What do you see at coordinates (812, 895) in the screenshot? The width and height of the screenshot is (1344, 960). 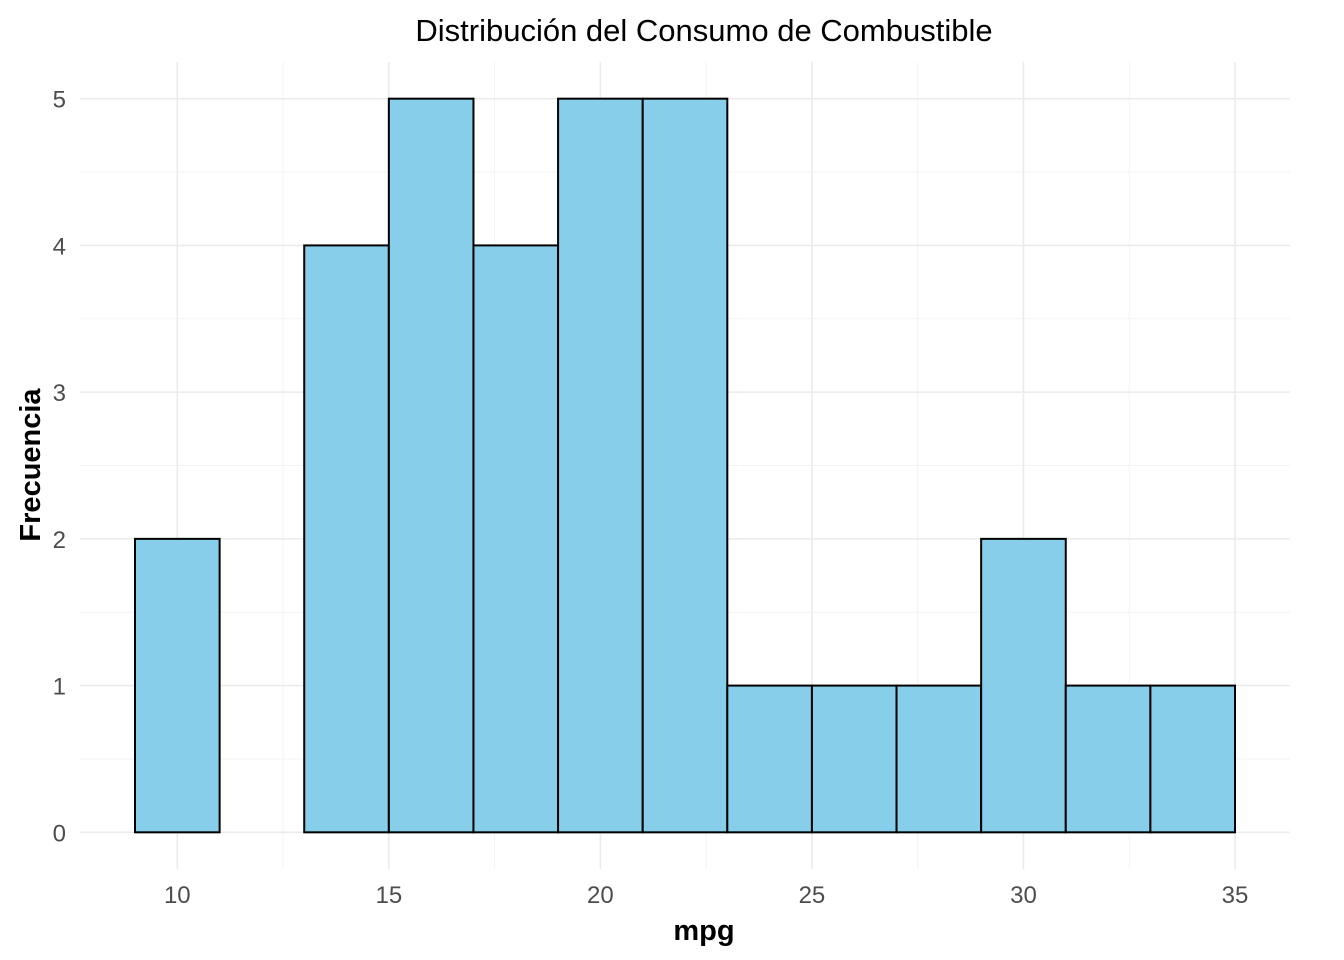 I see `x-tick-label: 25` at bounding box center [812, 895].